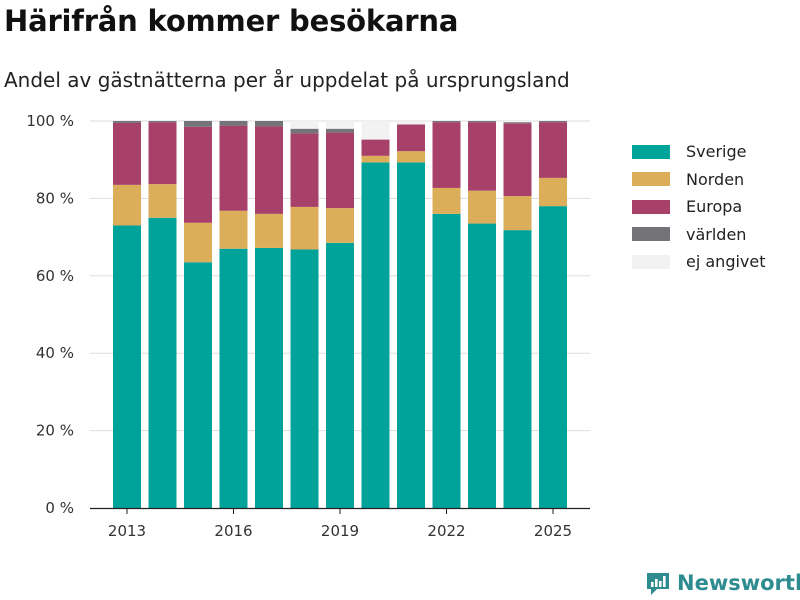  Describe the element at coordinates (340, 531) in the screenshot. I see `x-tick-label: 2019` at that location.